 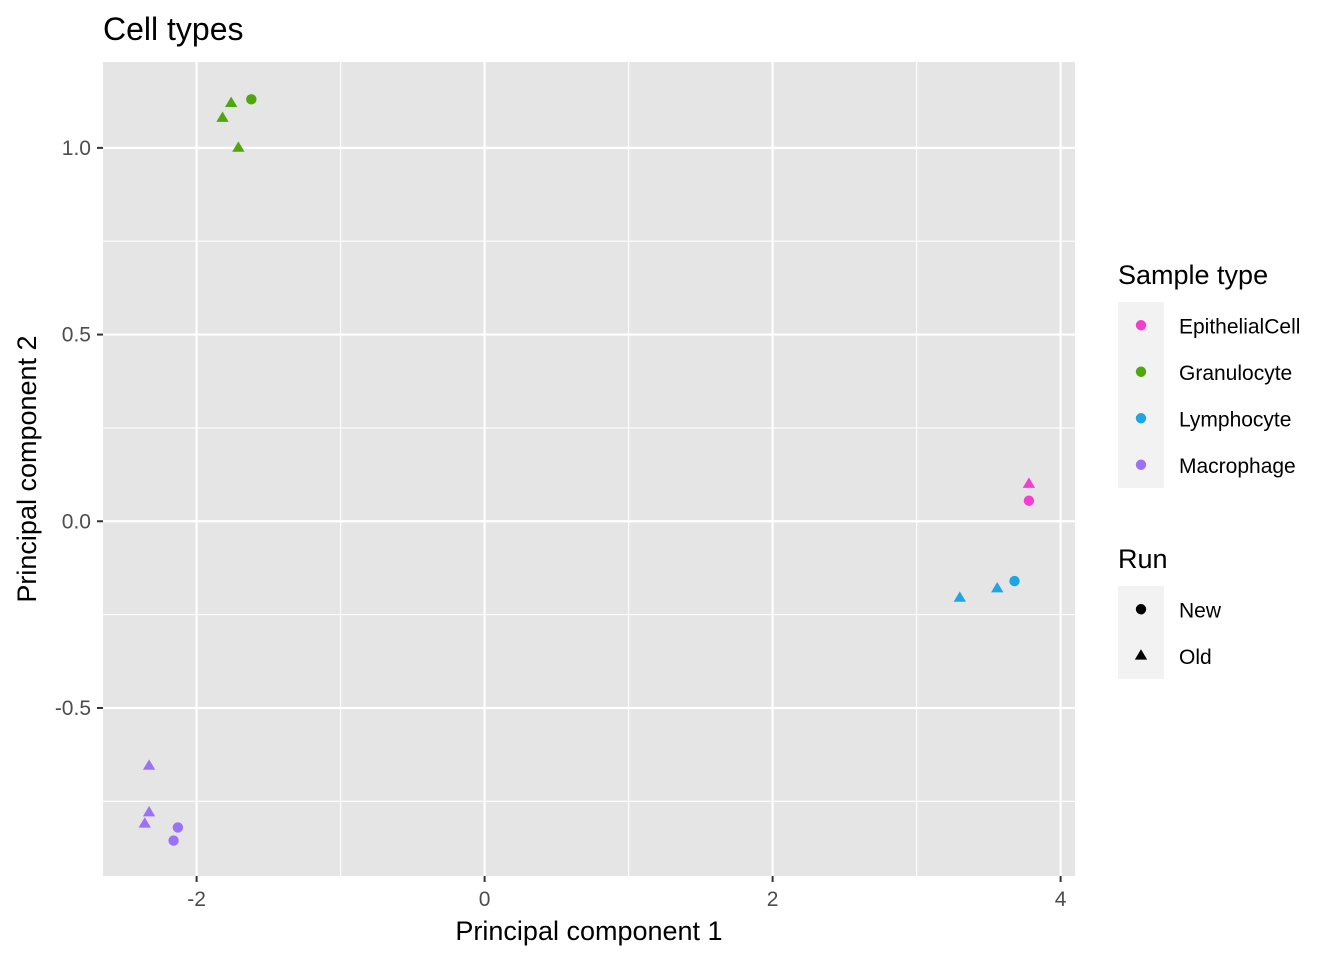 I want to click on y-tick-label: 0.0, so click(x=76, y=521).